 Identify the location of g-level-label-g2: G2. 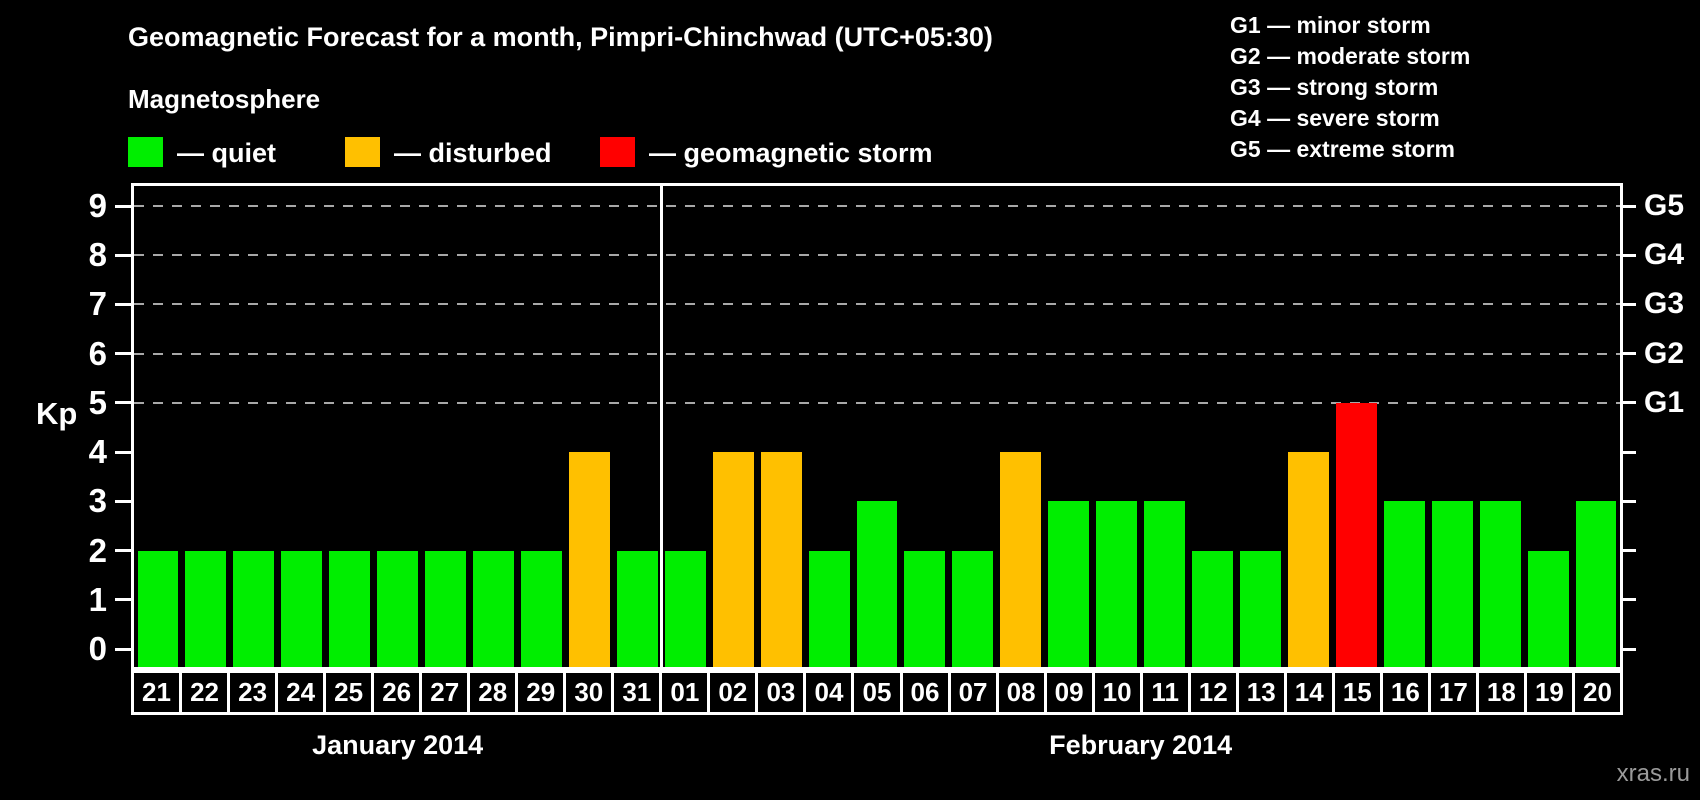
(1664, 353).